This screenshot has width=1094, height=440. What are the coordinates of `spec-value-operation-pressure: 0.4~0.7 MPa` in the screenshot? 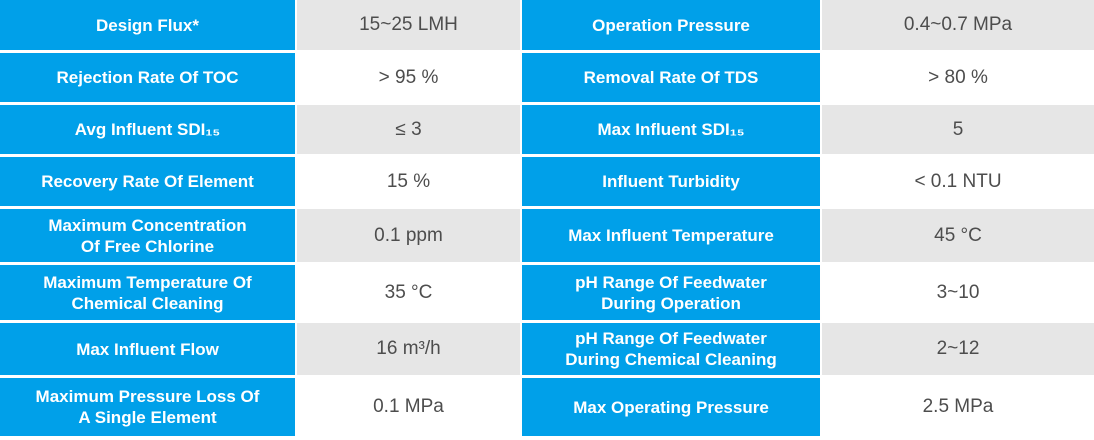 It's located at (958, 25).